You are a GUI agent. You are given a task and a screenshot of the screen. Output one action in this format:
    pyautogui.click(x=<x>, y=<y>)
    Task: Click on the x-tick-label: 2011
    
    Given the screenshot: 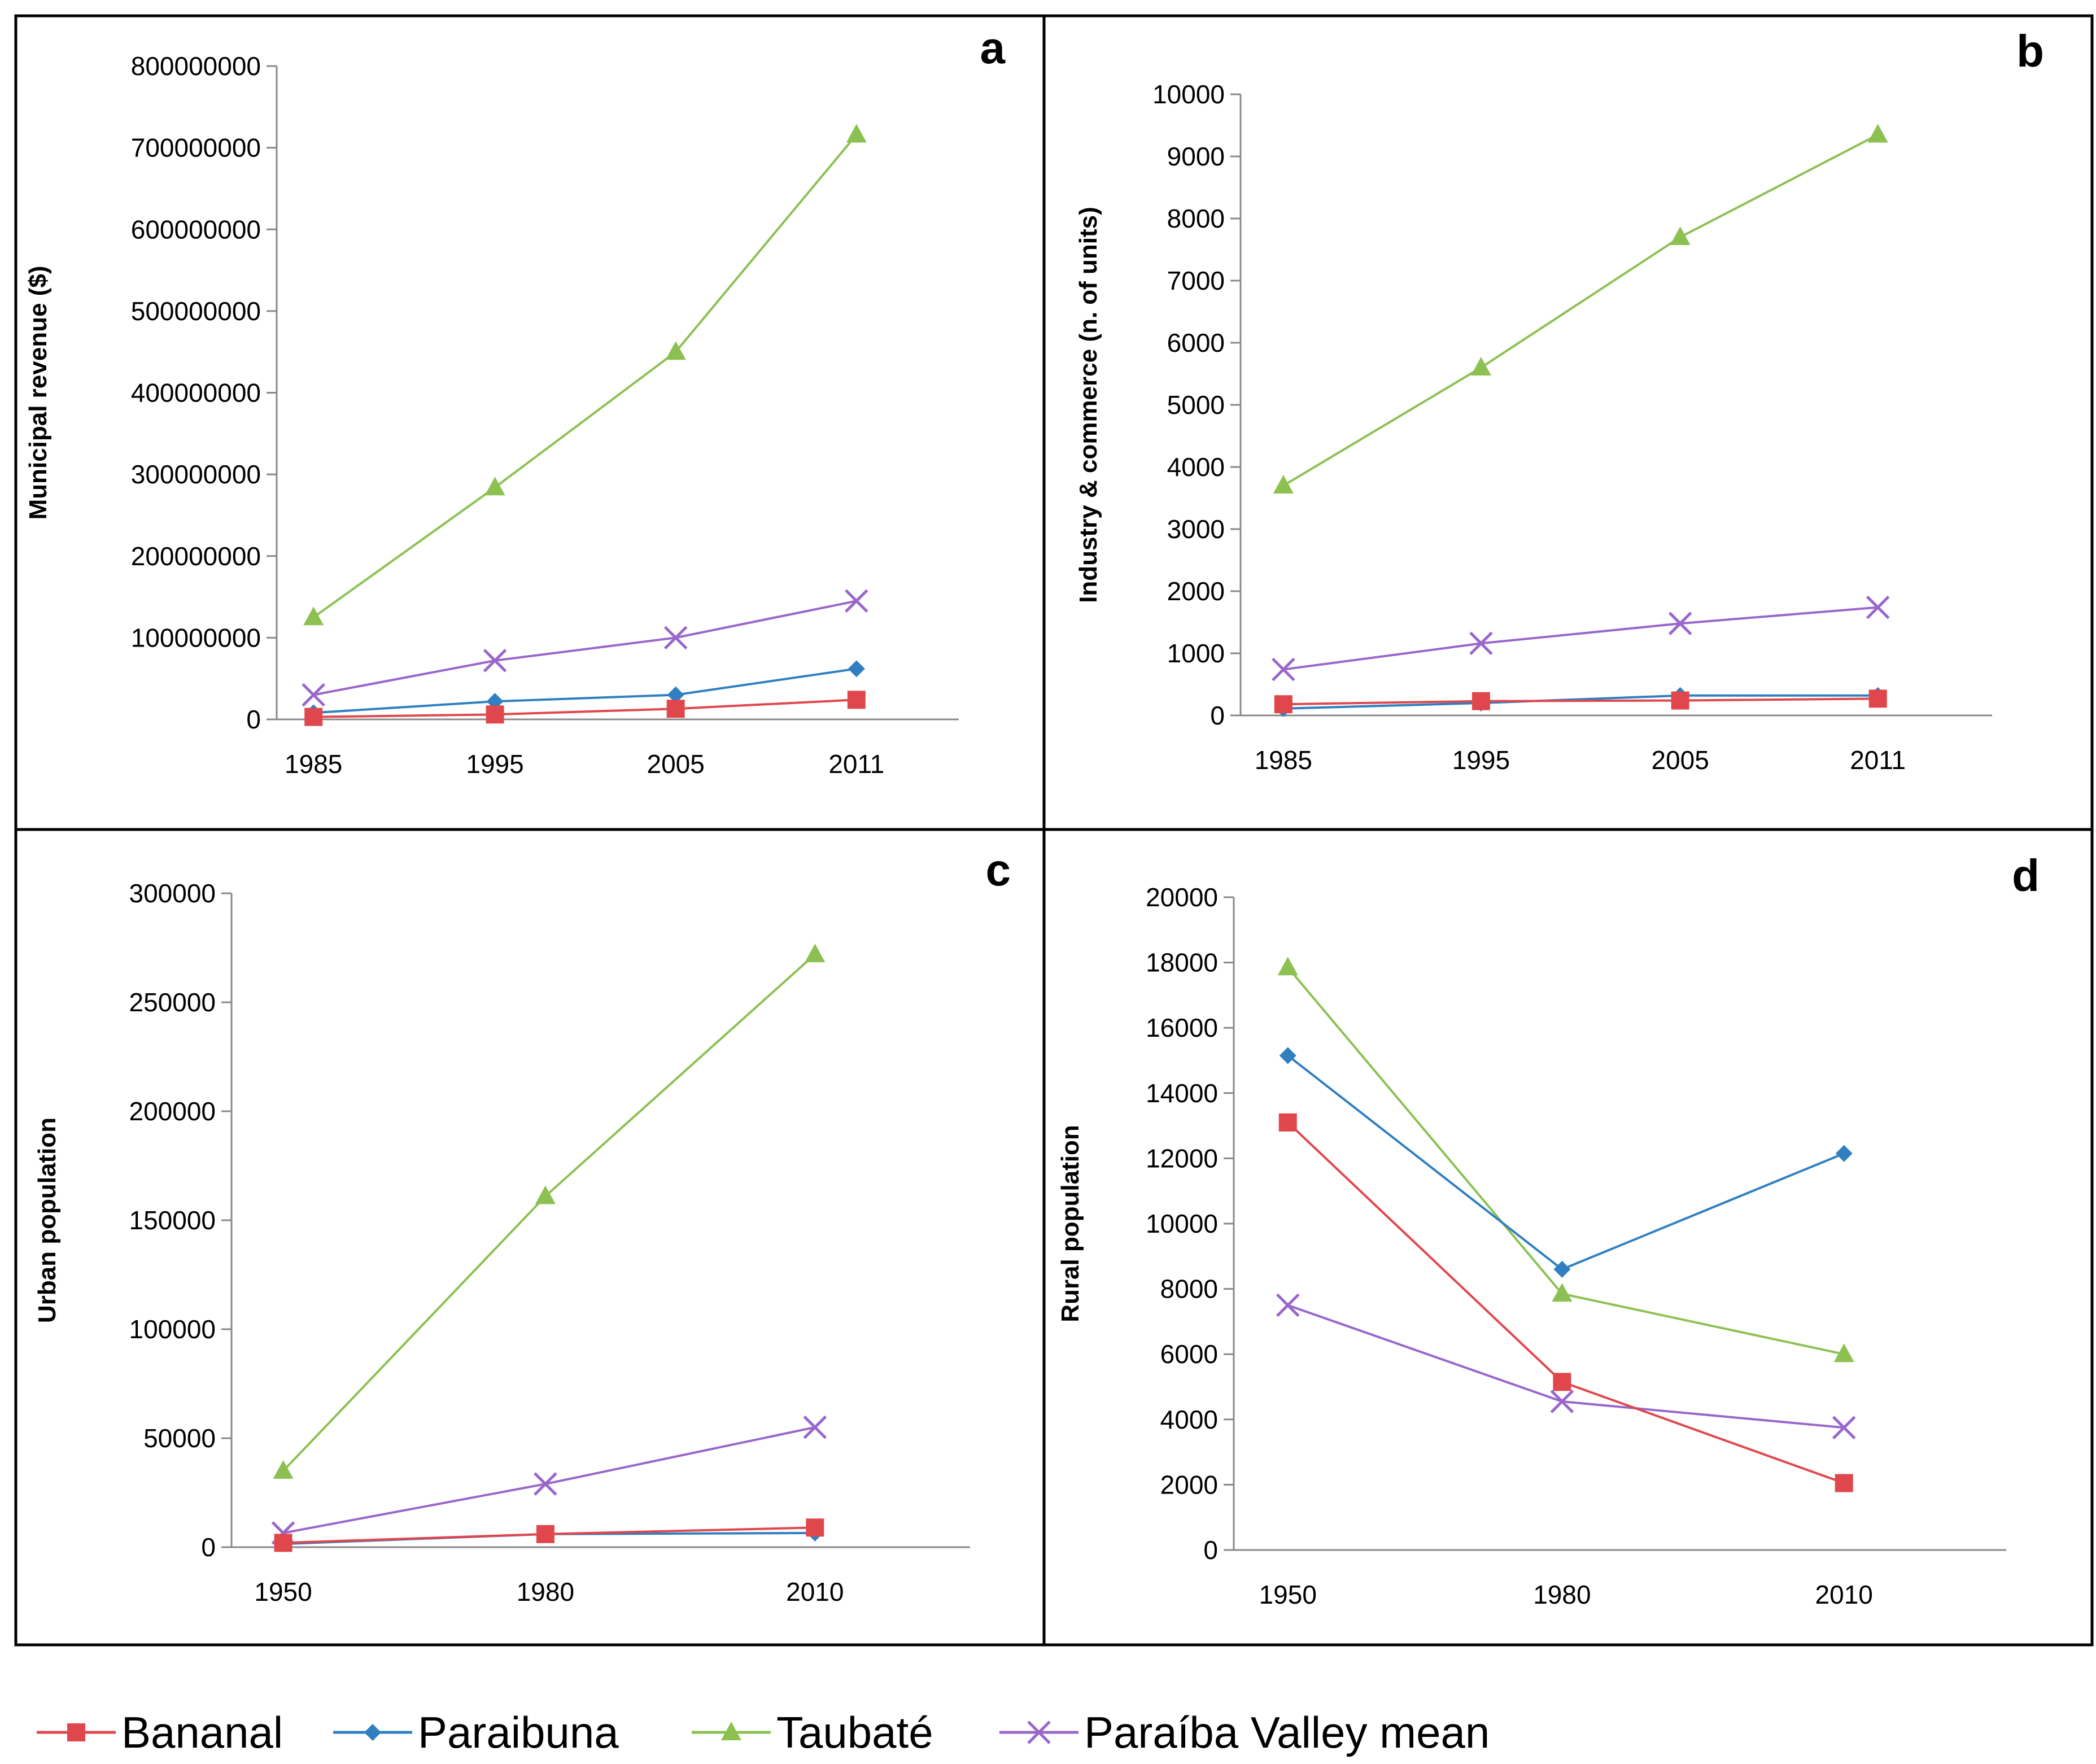 What is the action you would take?
    pyautogui.click(x=856, y=764)
    